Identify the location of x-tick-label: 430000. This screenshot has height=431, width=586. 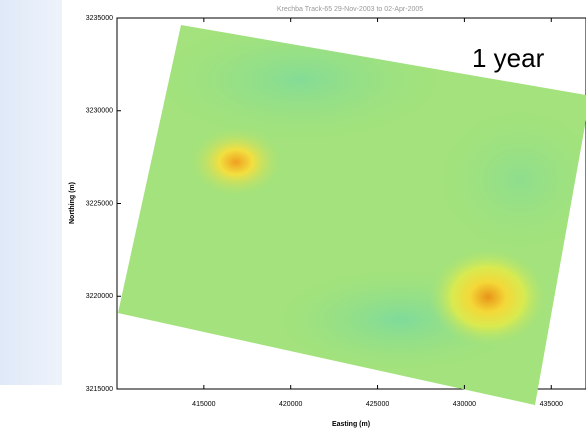
(464, 404).